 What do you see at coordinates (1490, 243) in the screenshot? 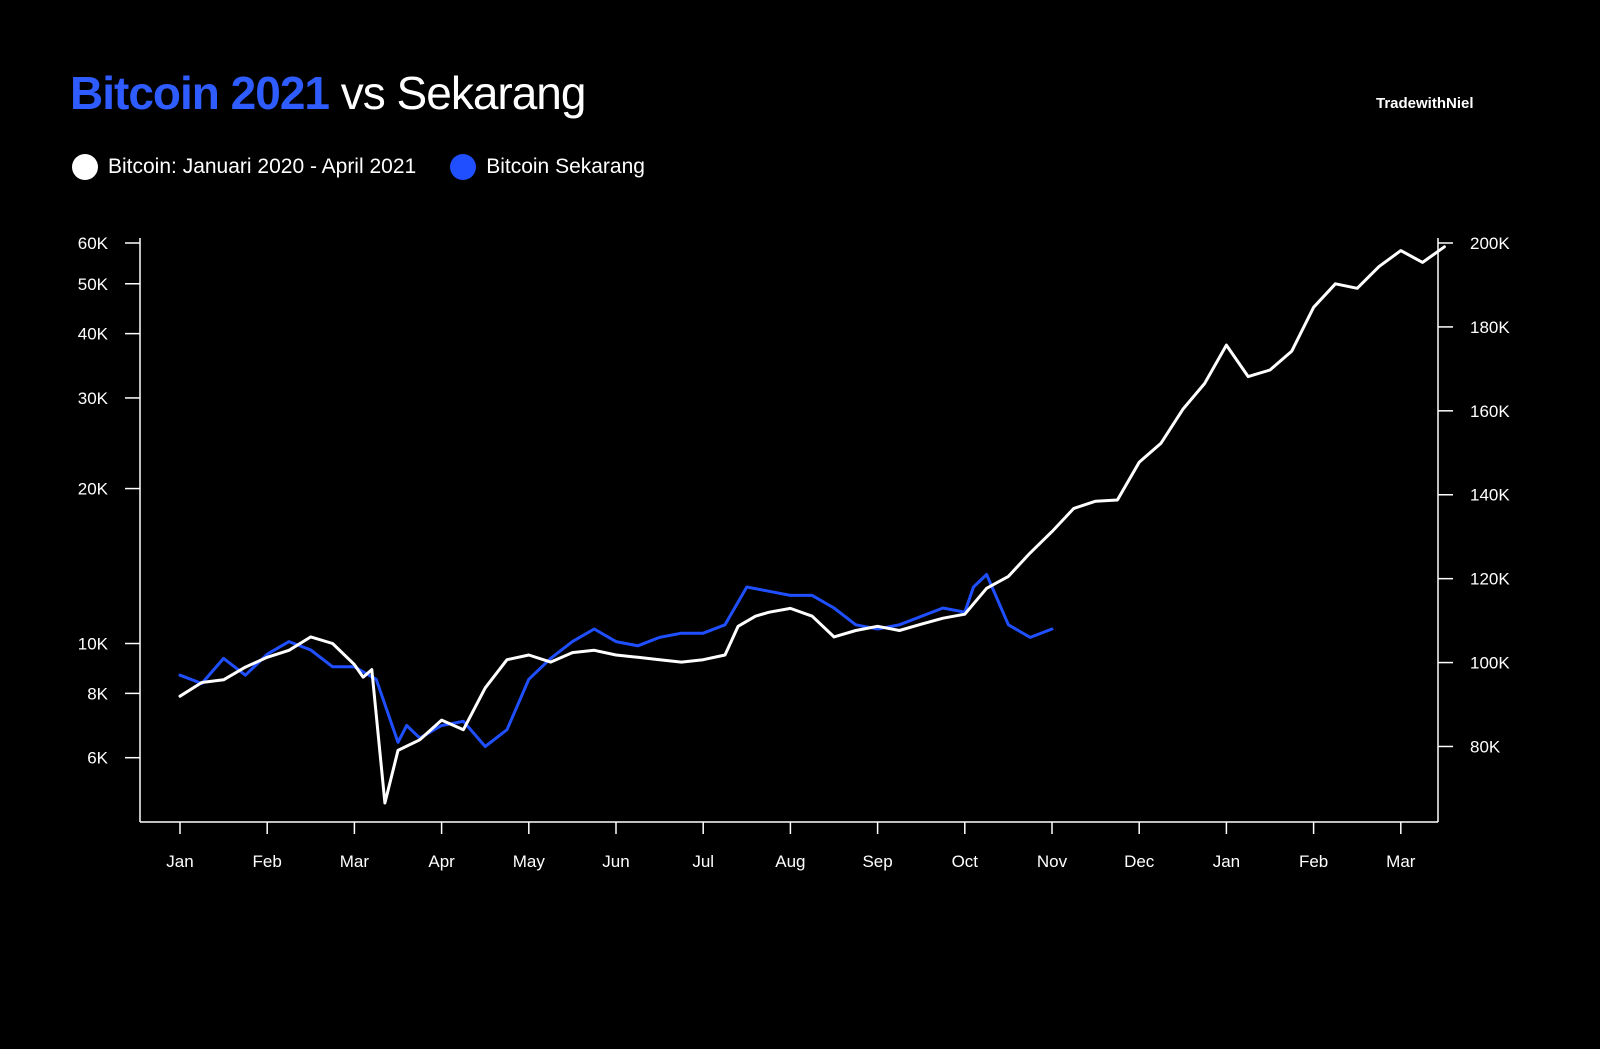
I see `y-right-tick-label: 200K` at bounding box center [1490, 243].